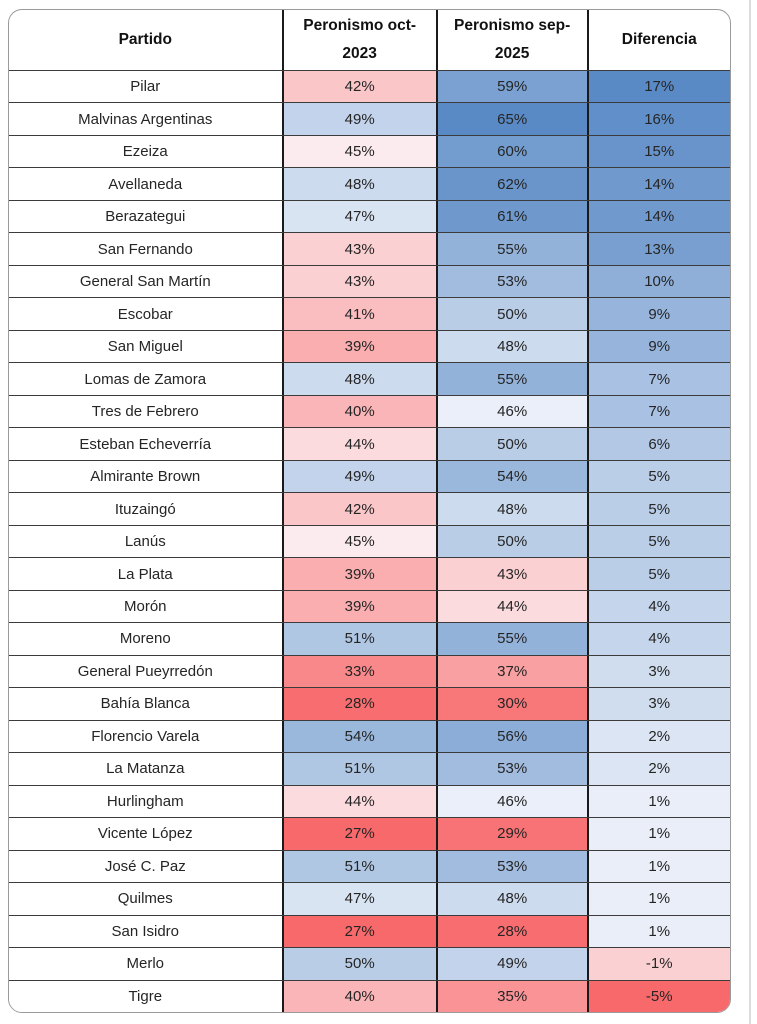  I want to click on table-row: La Matanza 51% 53% 2%, so click(369, 768).